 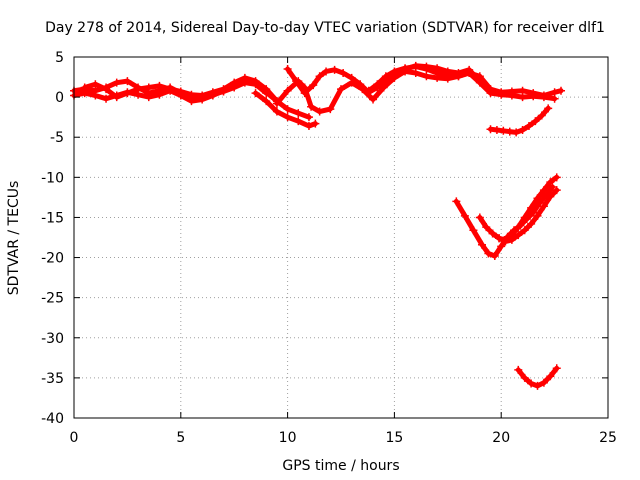 What do you see at coordinates (59, 98) in the screenshot?
I see `y-tick-label: 0` at bounding box center [59, 98].